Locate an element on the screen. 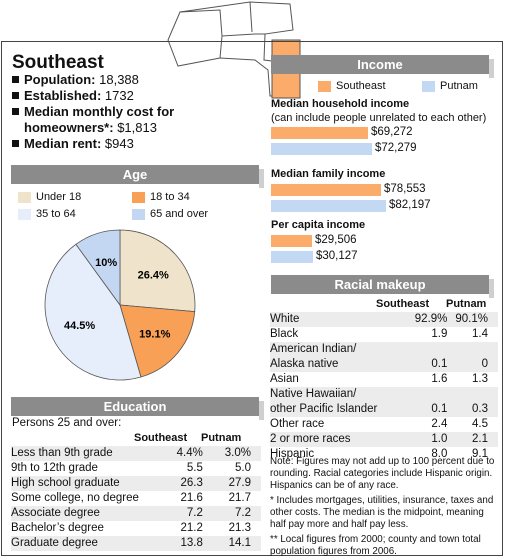 The width and height of the screenshot is (508, 560). education-row-label: Associate degree is located at coordinates (55, 513).